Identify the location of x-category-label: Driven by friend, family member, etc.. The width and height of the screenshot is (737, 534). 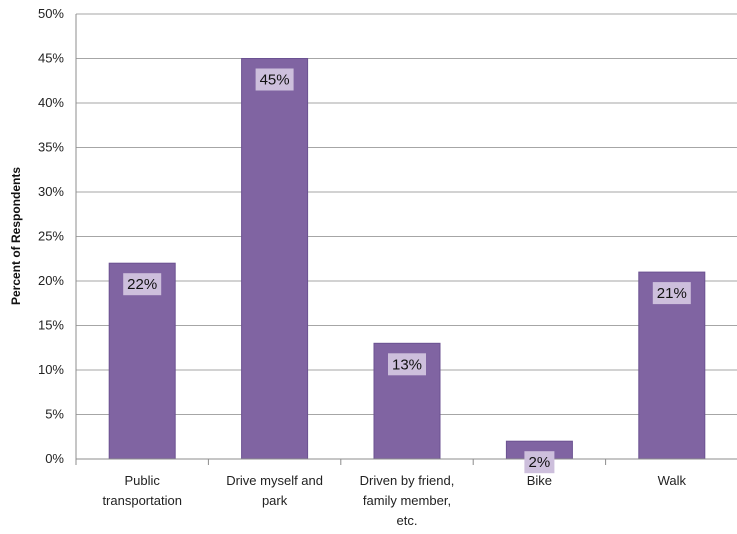
(407, 500).